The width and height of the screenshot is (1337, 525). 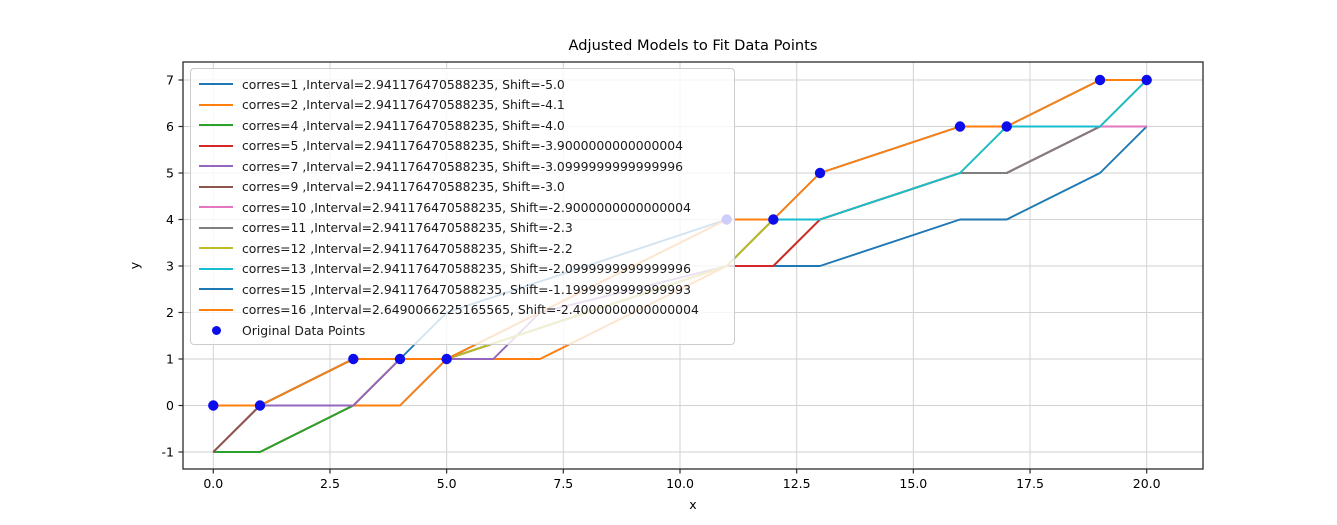 What do you see at coordinates (170, 265) in the screenshot?
I see `y-tick-label: 3` at bounding box center [170, 265].